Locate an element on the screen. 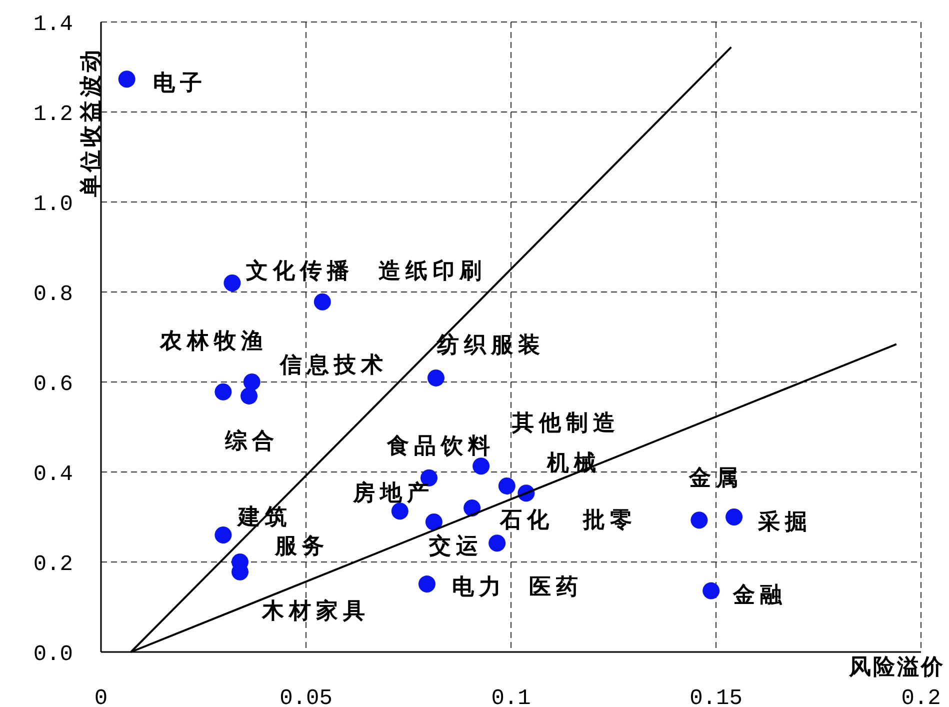  x-axis-title: 风险溢价 is located at coordinates (896, 667).